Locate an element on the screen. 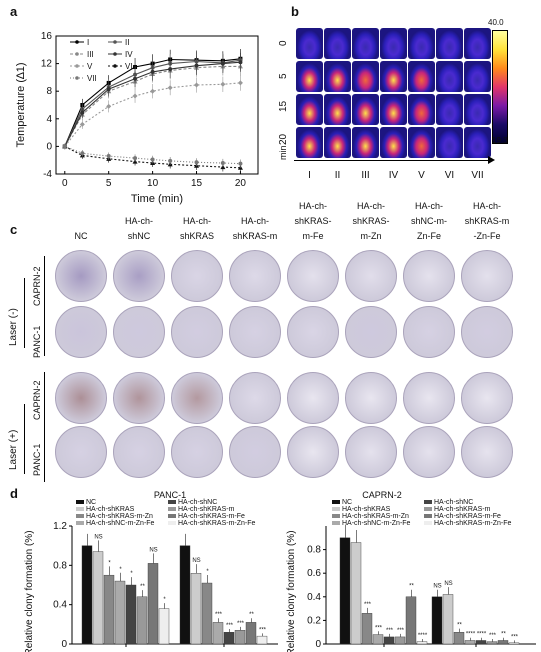 The image size is (541, 652). y-tick-label: 0 is located at coordinates (318, 644).